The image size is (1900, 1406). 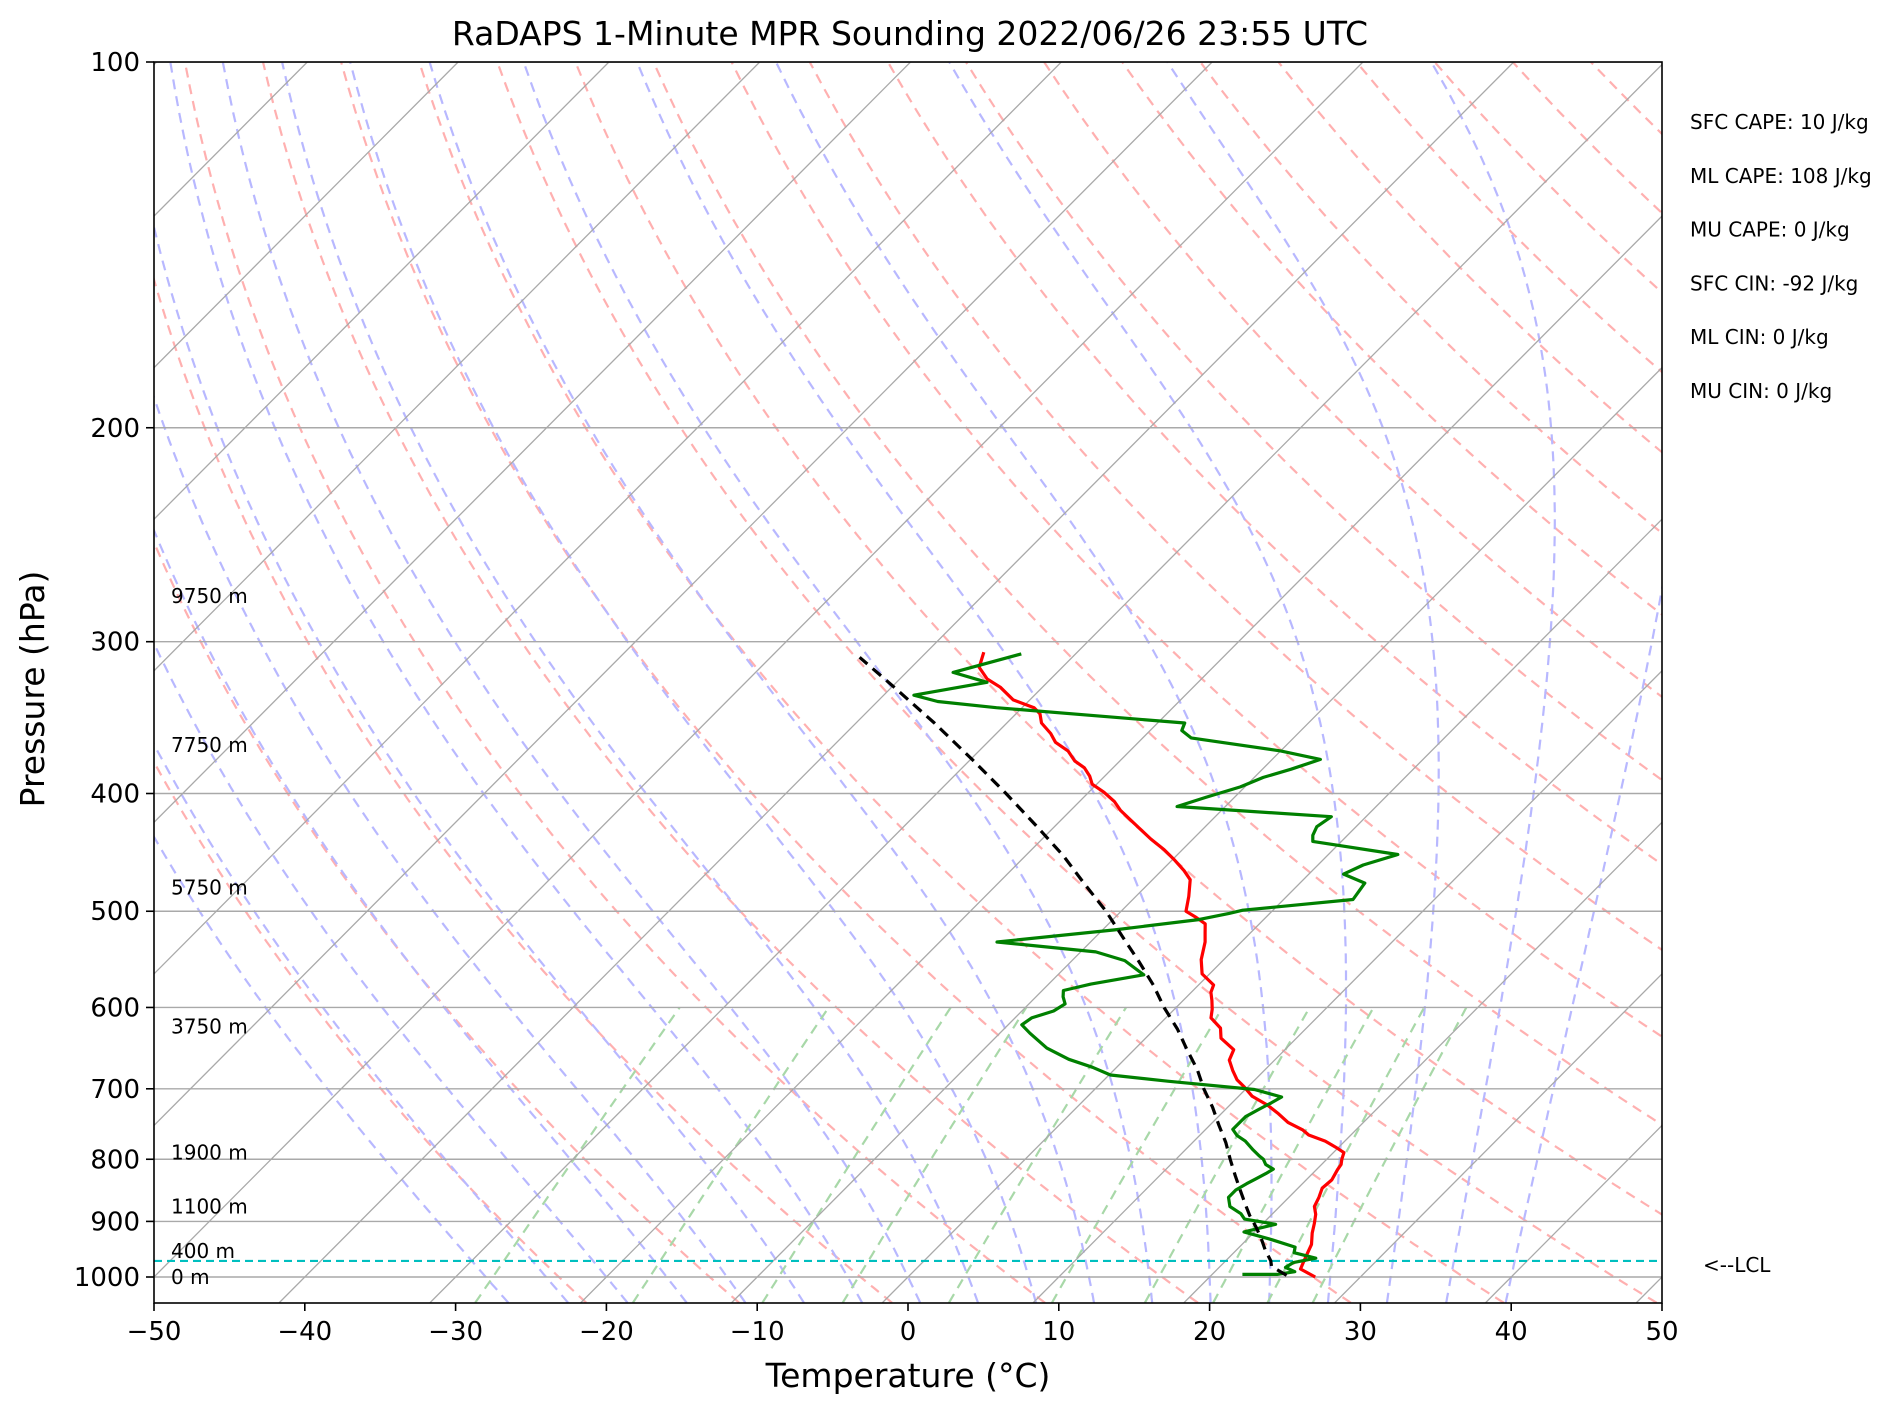 I want to click on height-label: 3750 m, so click(x=209, y=1026).